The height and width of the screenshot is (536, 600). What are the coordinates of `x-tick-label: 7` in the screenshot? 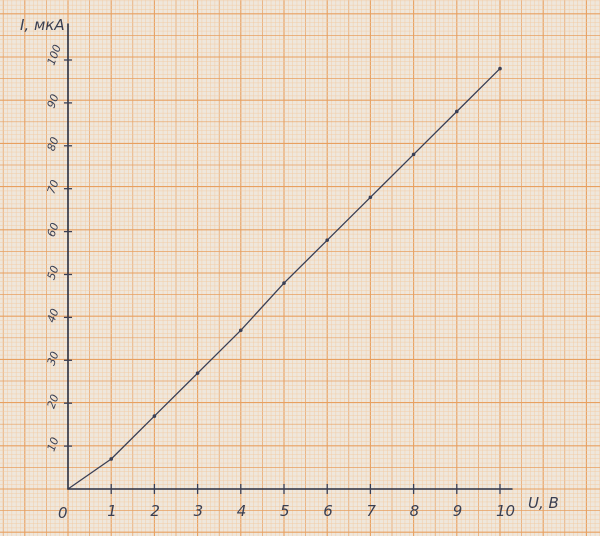 It's located at (371, 511).